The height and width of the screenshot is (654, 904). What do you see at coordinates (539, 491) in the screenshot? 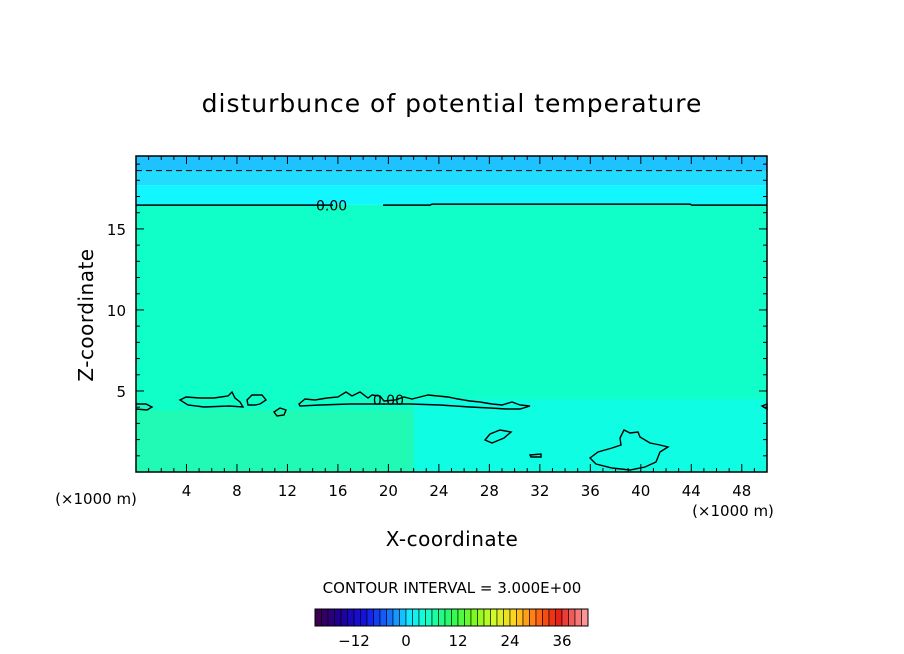
I see `x-tick-label: 32` at bounding box center [539, 491].